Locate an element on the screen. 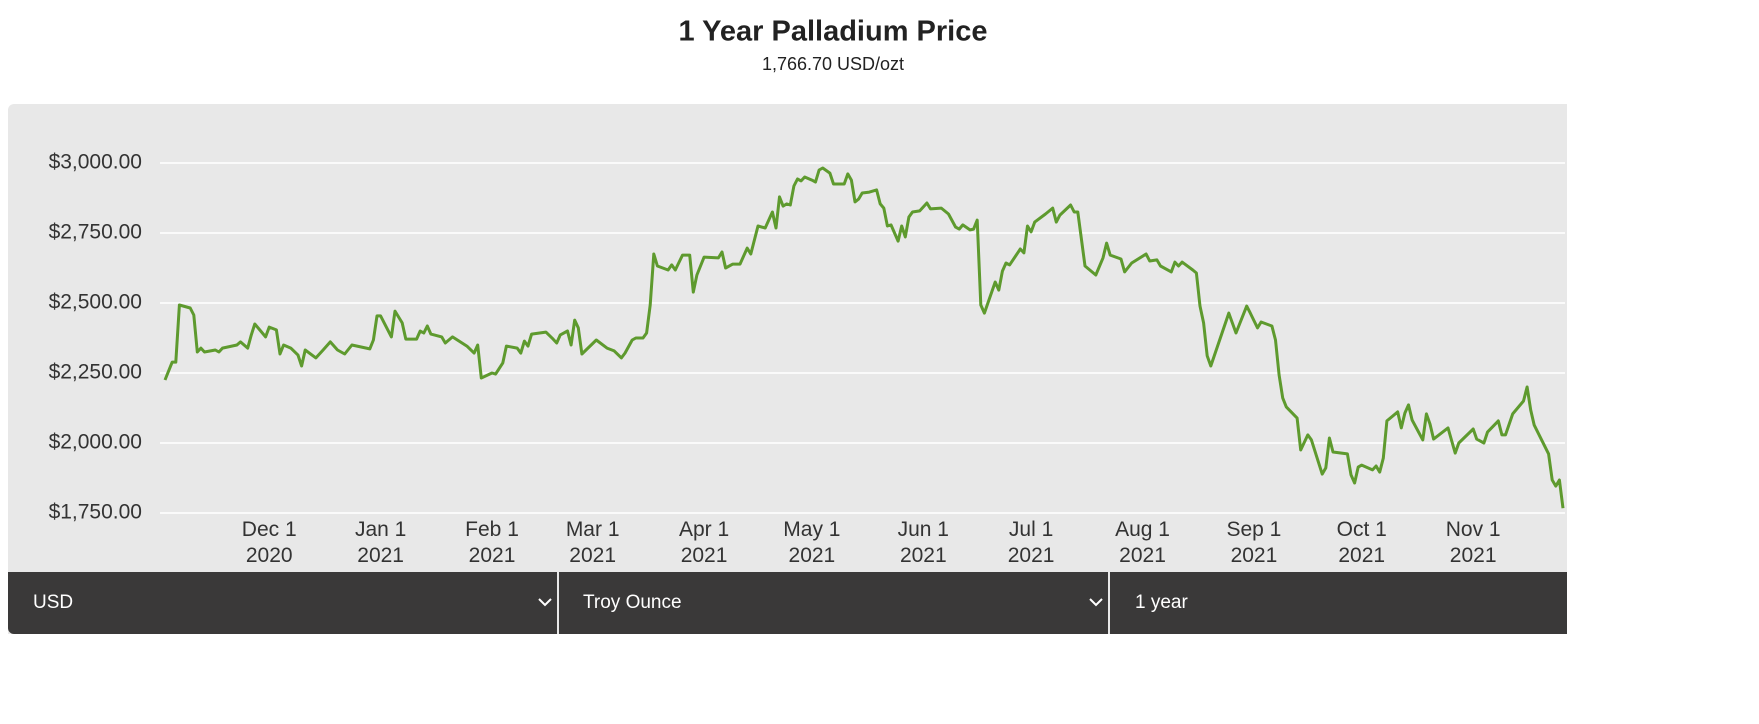 The width and height of the screenshot is (1759, 724). currency-dropdown is located at coordinates (282, 603).